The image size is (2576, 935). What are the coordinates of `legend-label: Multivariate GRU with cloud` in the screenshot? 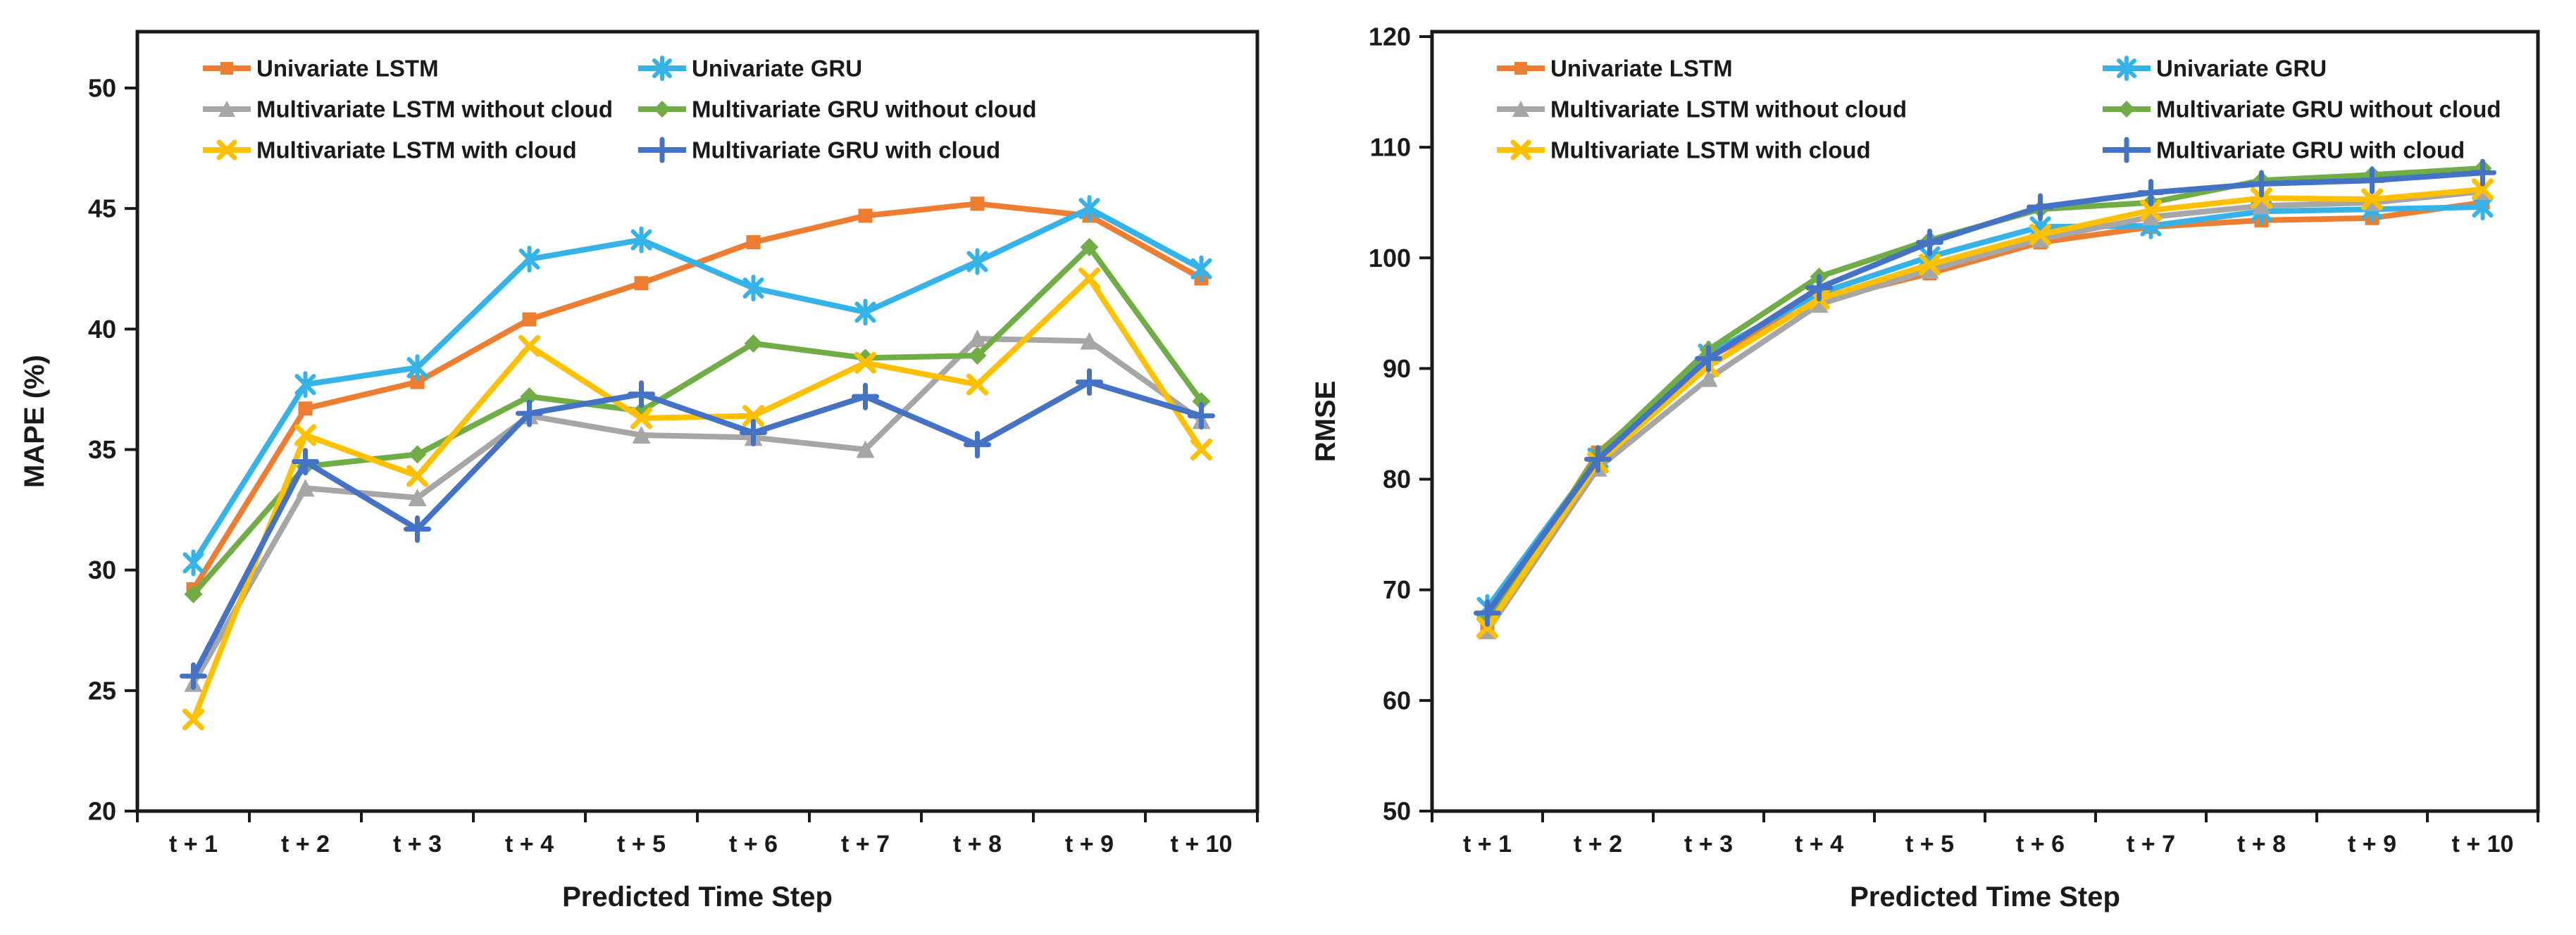 It's located at (2310, 150).